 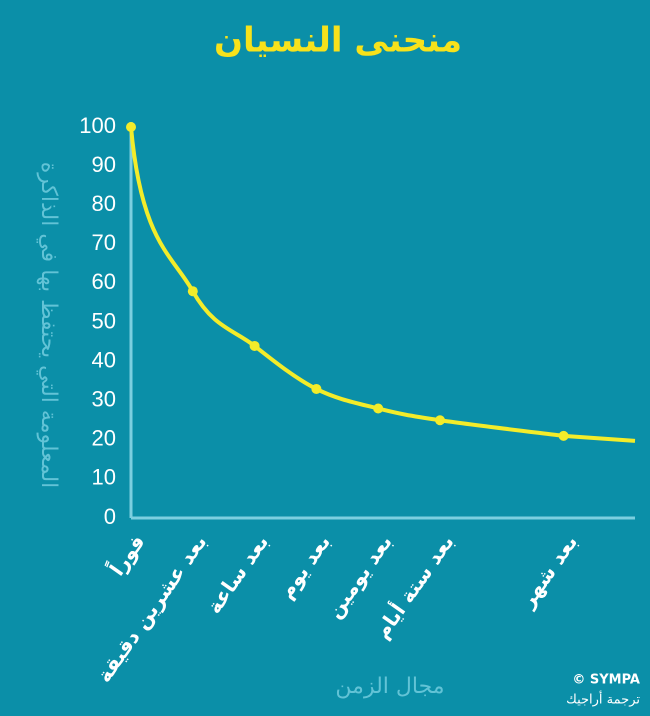 What do you see at coordinates (104, 320) in the screenshot?
I see `y-tick-label: 50` at bounding box center [104, 320].